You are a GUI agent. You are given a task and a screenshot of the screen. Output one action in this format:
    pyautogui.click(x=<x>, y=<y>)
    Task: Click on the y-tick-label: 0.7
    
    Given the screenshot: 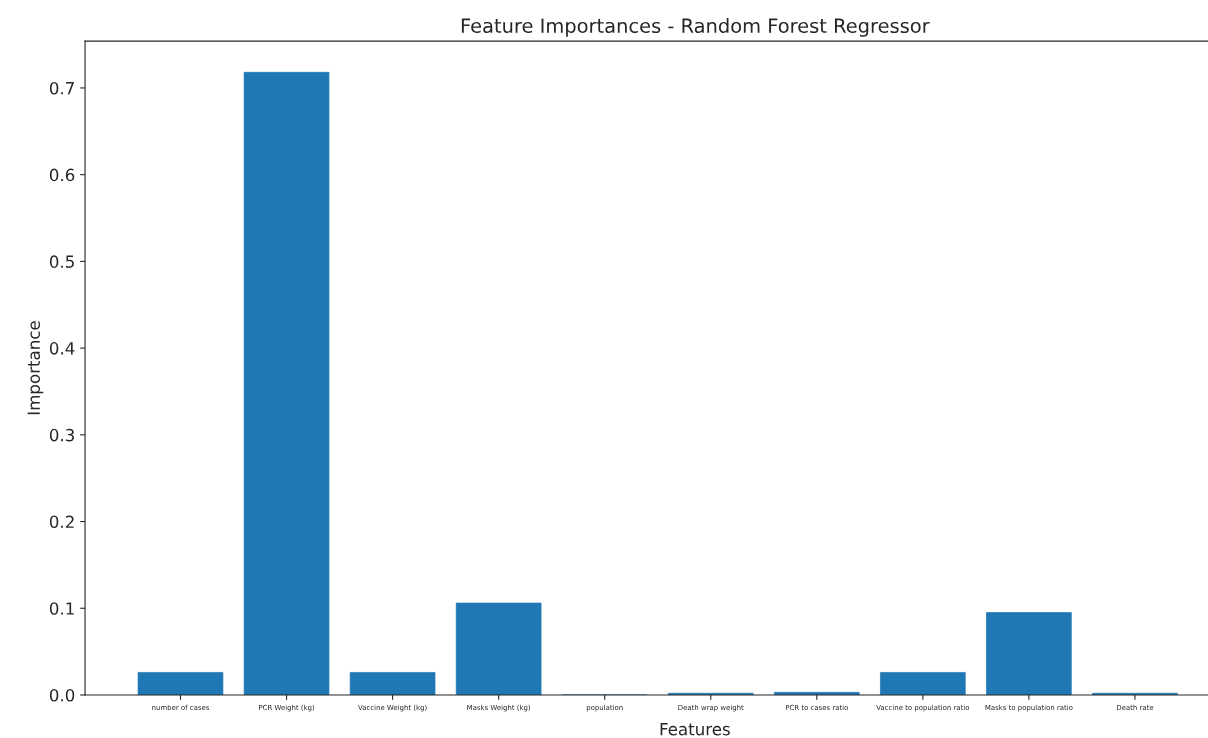 What is the action you would take?
    pyautogui.click(x=61, y=88)
    